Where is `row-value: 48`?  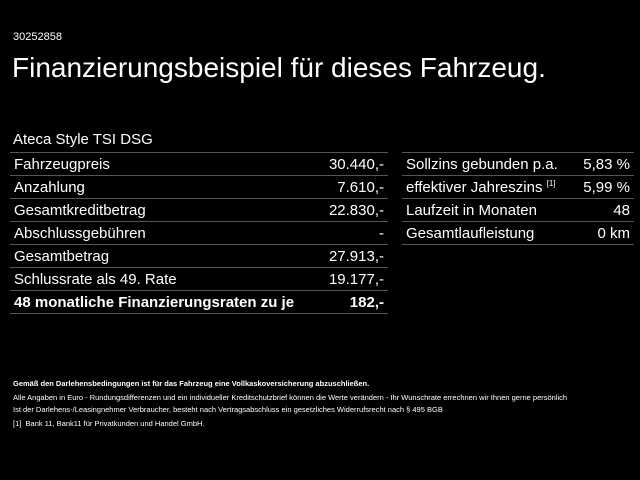 row-value: 48 is located at coordinates (621, 210).